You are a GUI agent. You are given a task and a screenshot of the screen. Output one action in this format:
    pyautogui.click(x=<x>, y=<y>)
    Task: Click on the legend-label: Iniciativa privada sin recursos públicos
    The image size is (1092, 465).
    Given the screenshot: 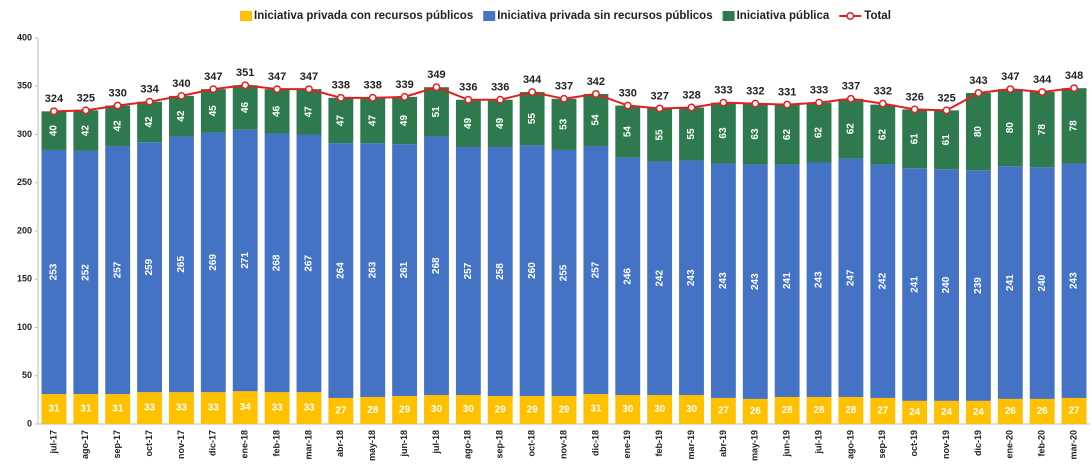 What is the action you would take?
    pyautogui.click(x=604, y=16)
    